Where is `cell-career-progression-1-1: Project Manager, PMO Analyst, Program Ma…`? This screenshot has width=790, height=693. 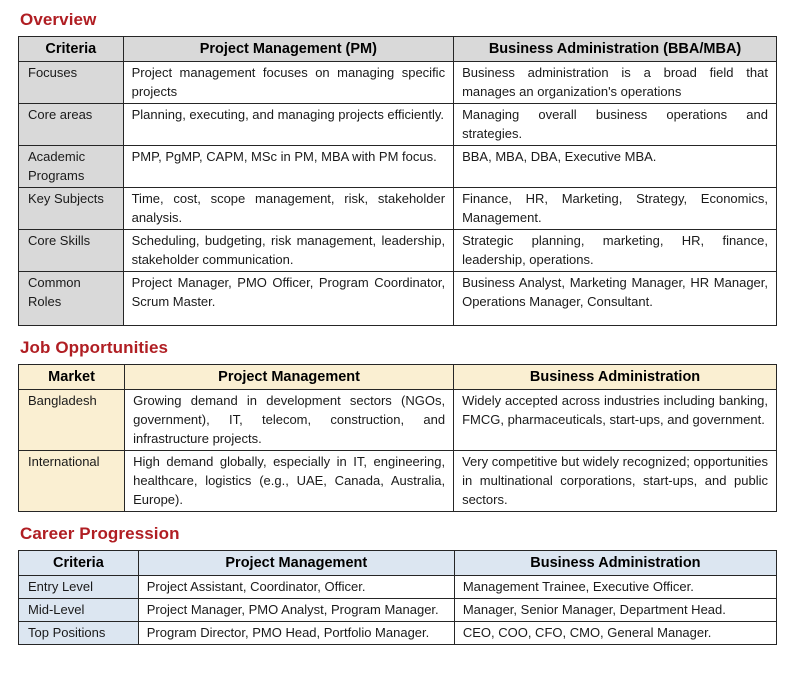 cell-career-progression-1-1: Project Manager, PMO Analyst, Program Ma… is located at coordinates (296, 610).